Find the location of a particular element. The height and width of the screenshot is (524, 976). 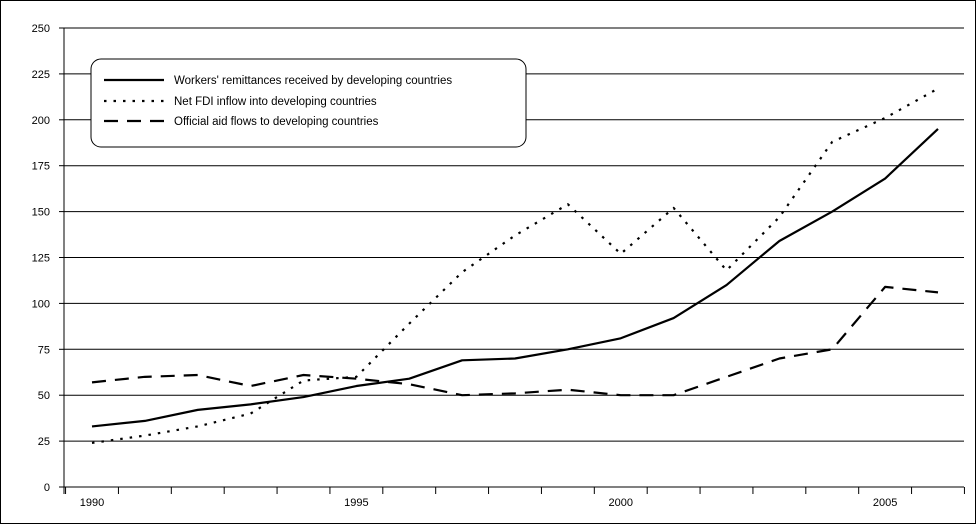

y-tick-label-50: 50 is located at coordinates (44, 396).